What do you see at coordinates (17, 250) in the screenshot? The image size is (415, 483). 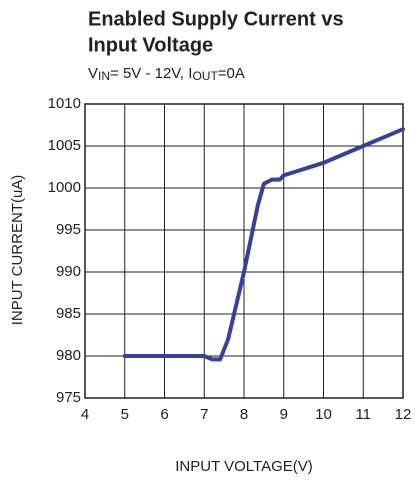 I see `y-axis-label: INPUT CURRENT(uA)` at bounding box center [17, 250].